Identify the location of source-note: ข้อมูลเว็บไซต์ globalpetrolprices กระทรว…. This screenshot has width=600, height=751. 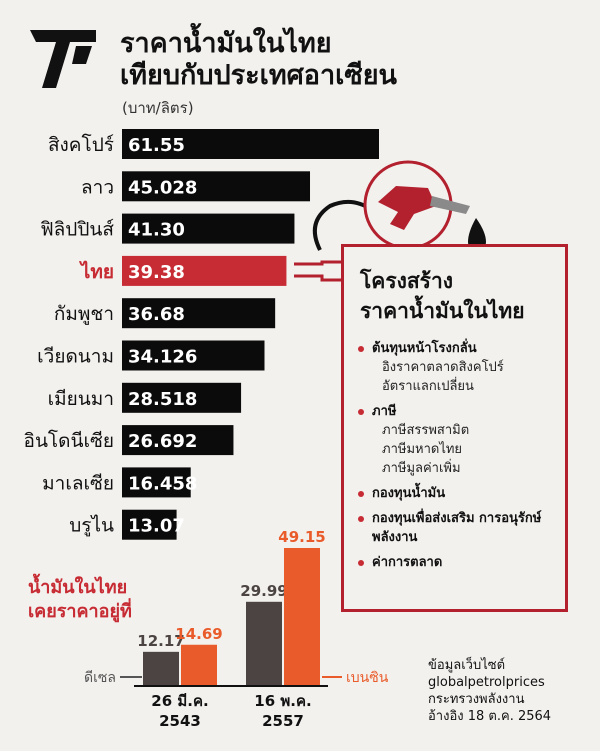
(489, 691).